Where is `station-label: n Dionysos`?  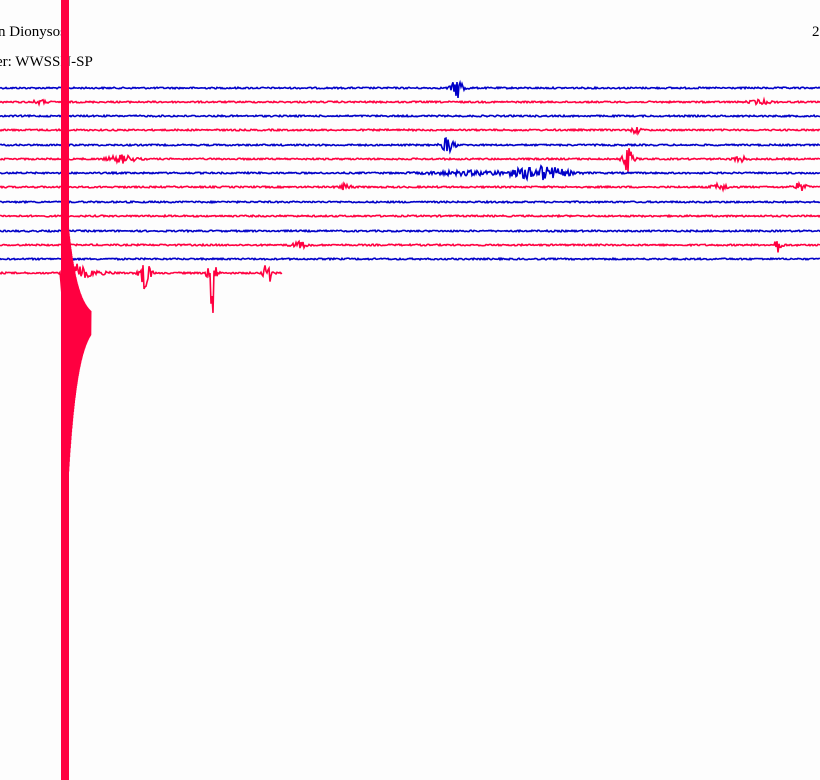
station-label: n Dionysos is located at coordinates (33, 32).